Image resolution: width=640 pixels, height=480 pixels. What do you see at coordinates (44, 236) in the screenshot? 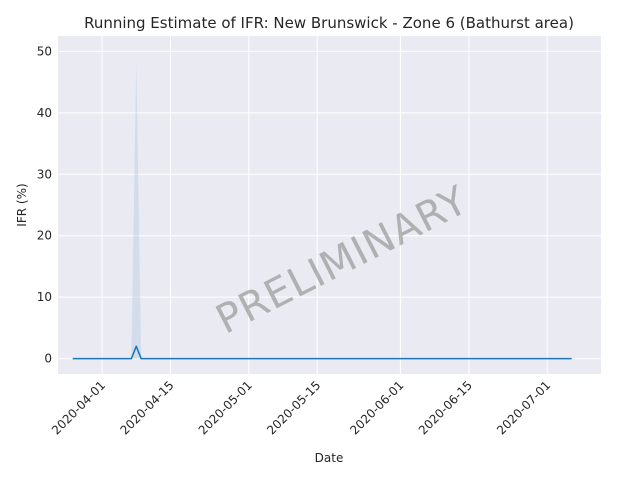
I see `y-tick-label: 20` at bounding box center [44, 236].